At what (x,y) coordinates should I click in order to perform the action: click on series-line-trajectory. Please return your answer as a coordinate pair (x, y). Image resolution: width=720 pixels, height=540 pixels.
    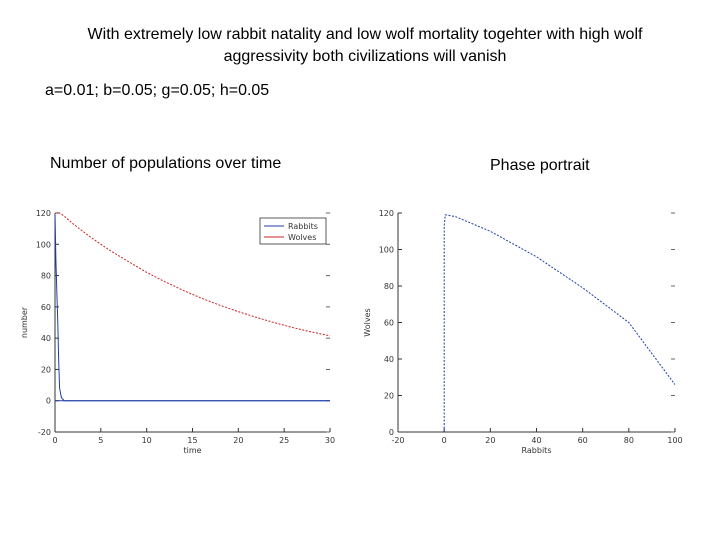
    Looking at the image, I should click on (559, 323).